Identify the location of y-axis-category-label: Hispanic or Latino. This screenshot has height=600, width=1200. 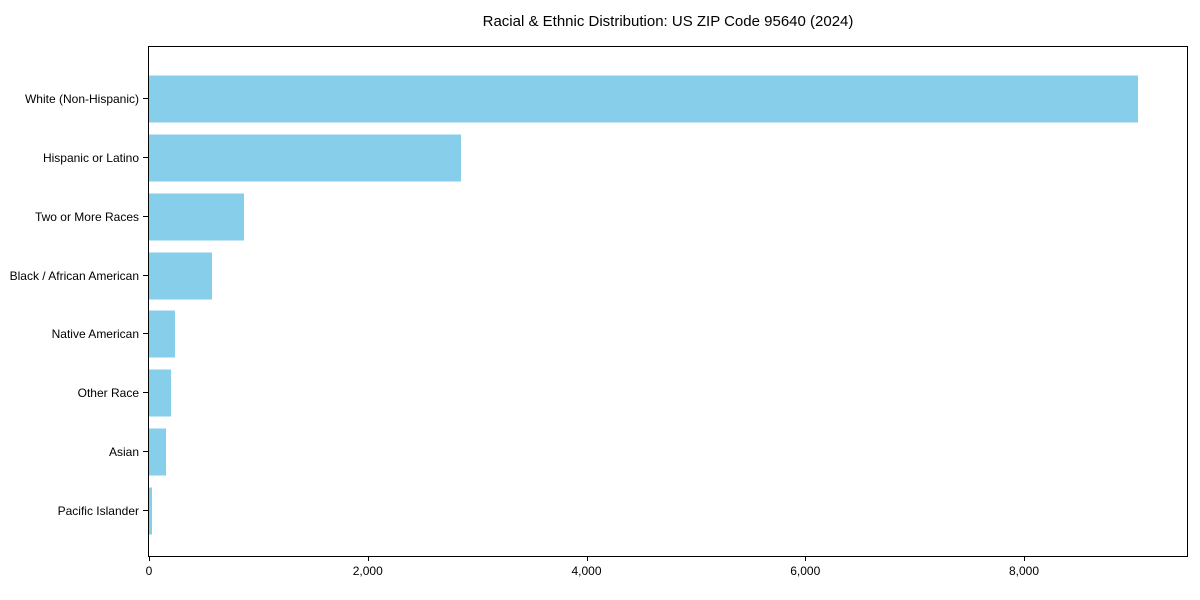
(90, 158).